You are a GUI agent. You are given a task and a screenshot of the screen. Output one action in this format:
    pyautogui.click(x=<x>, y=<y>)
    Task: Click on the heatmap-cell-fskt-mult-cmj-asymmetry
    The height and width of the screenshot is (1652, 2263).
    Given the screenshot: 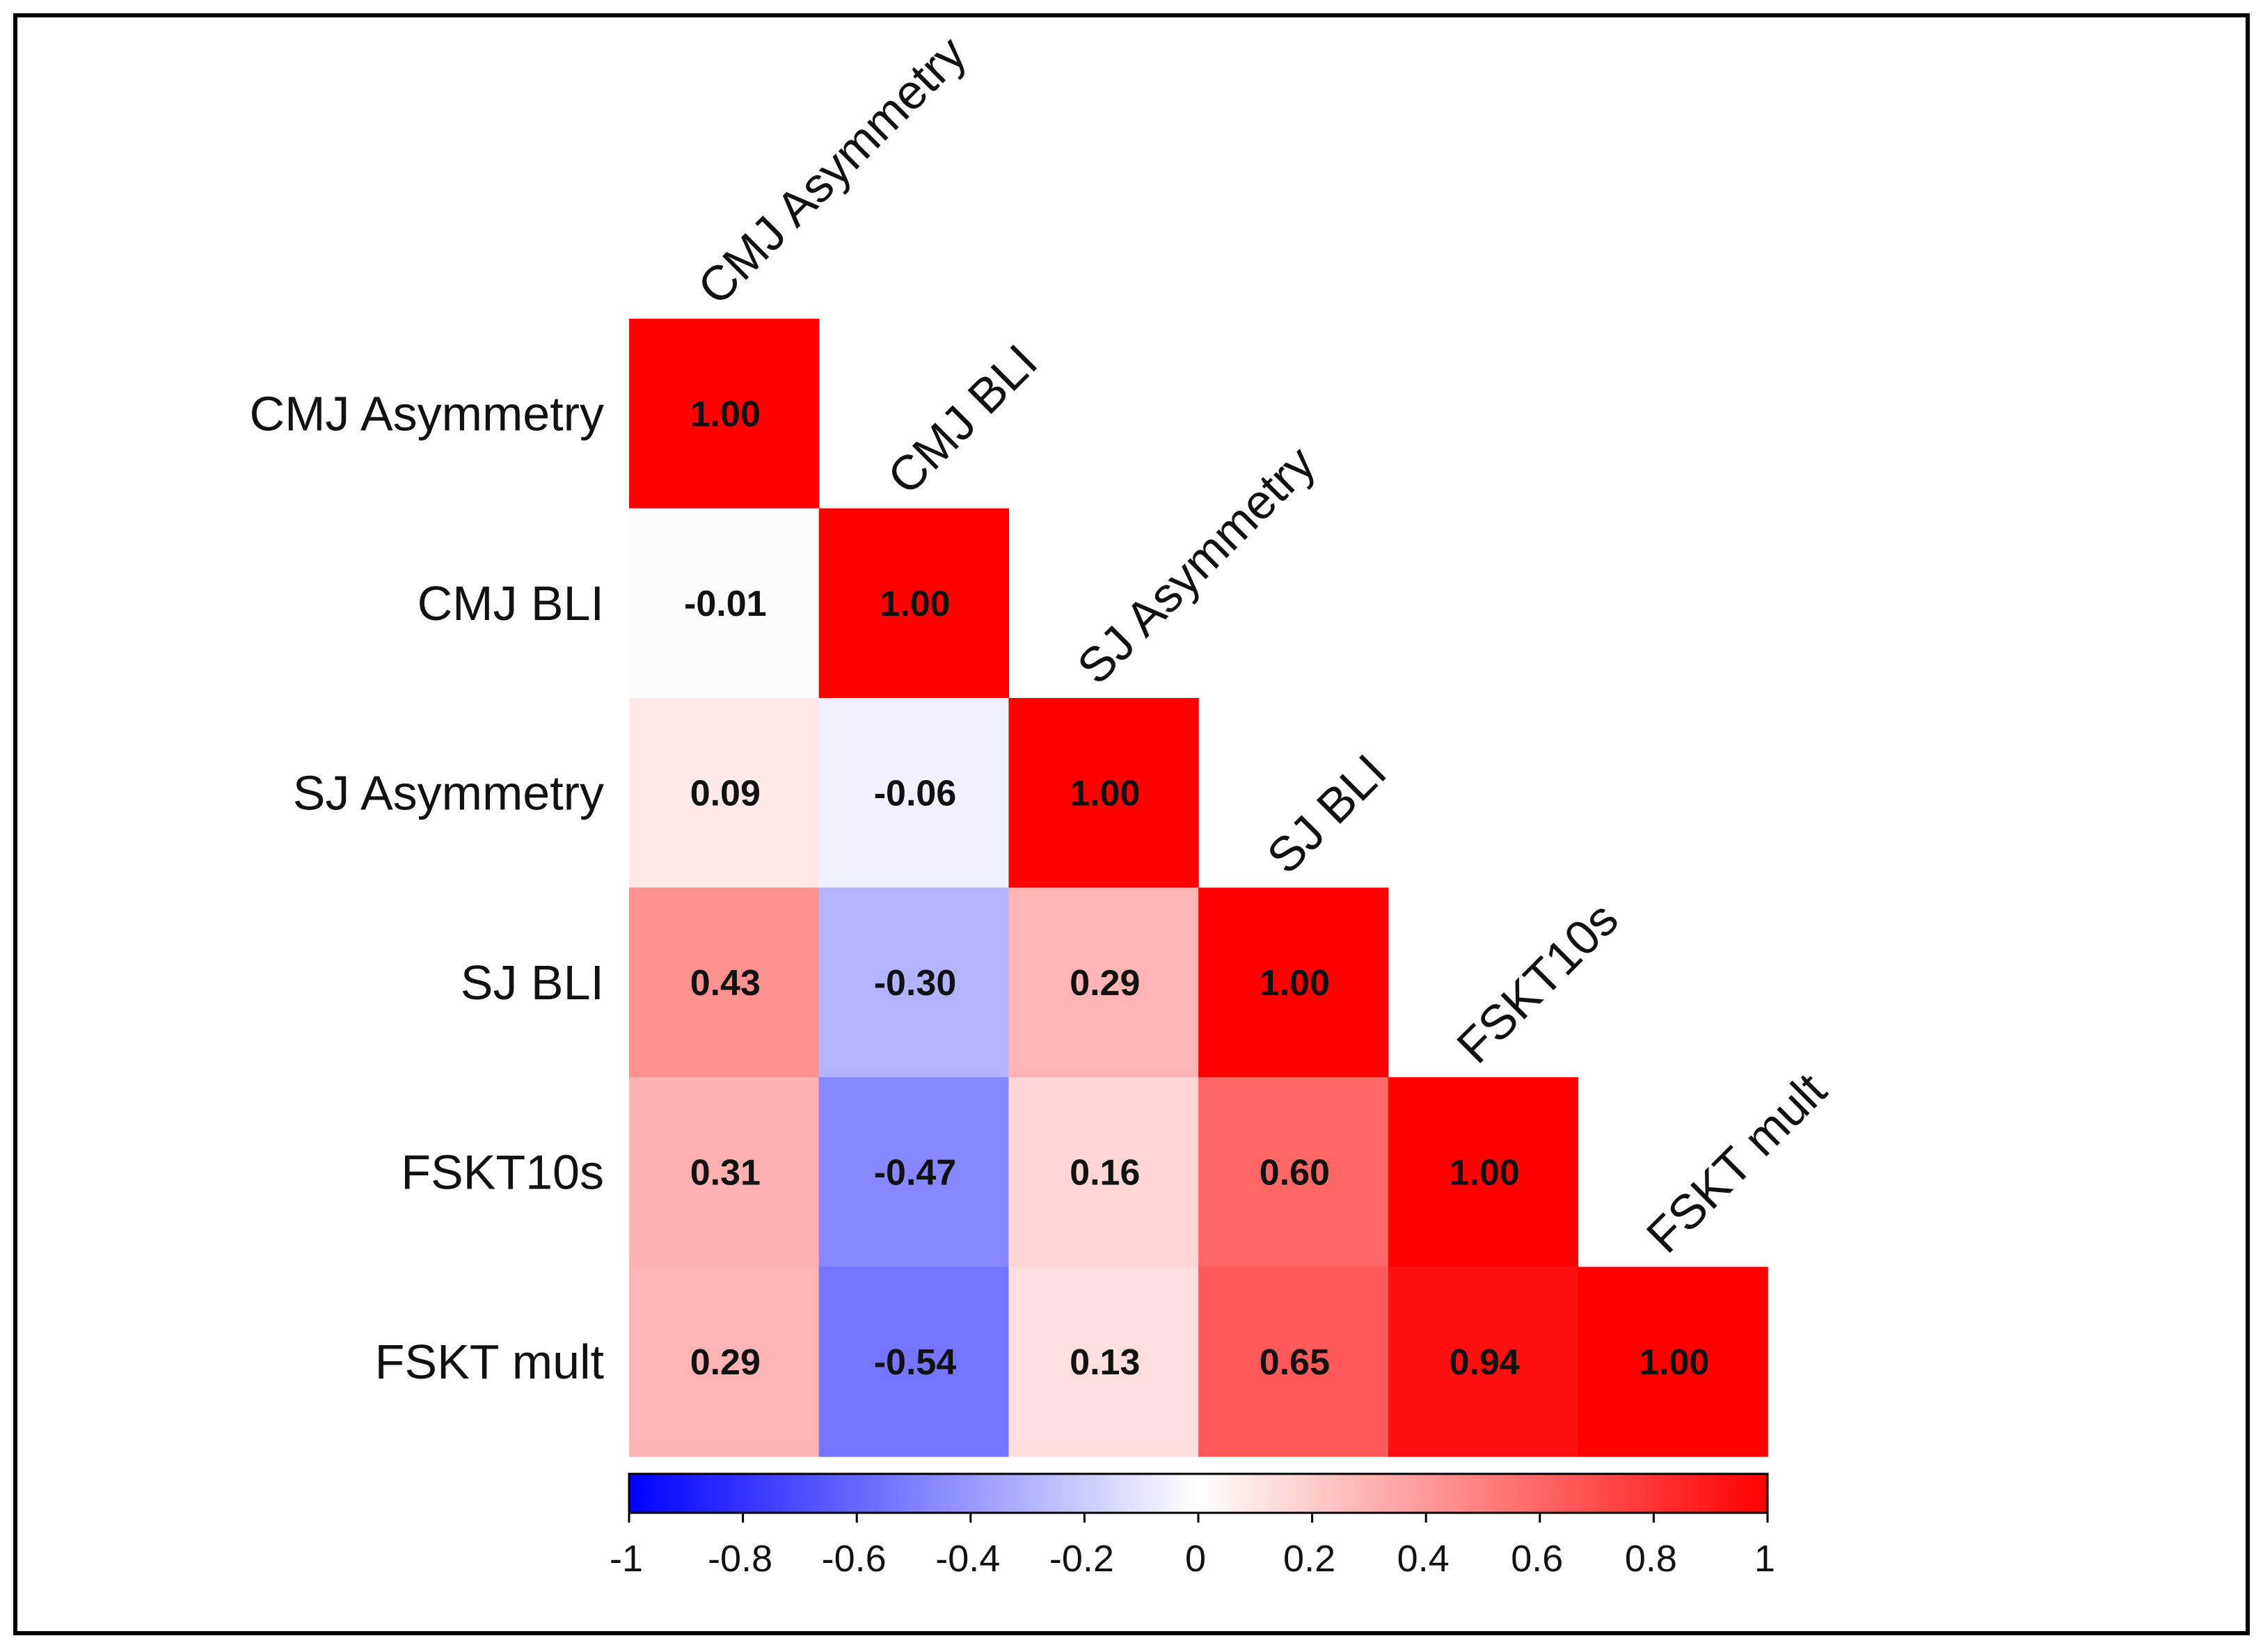 What is the action you would take?
    pyautogui.click(x=724, y=1361)
    